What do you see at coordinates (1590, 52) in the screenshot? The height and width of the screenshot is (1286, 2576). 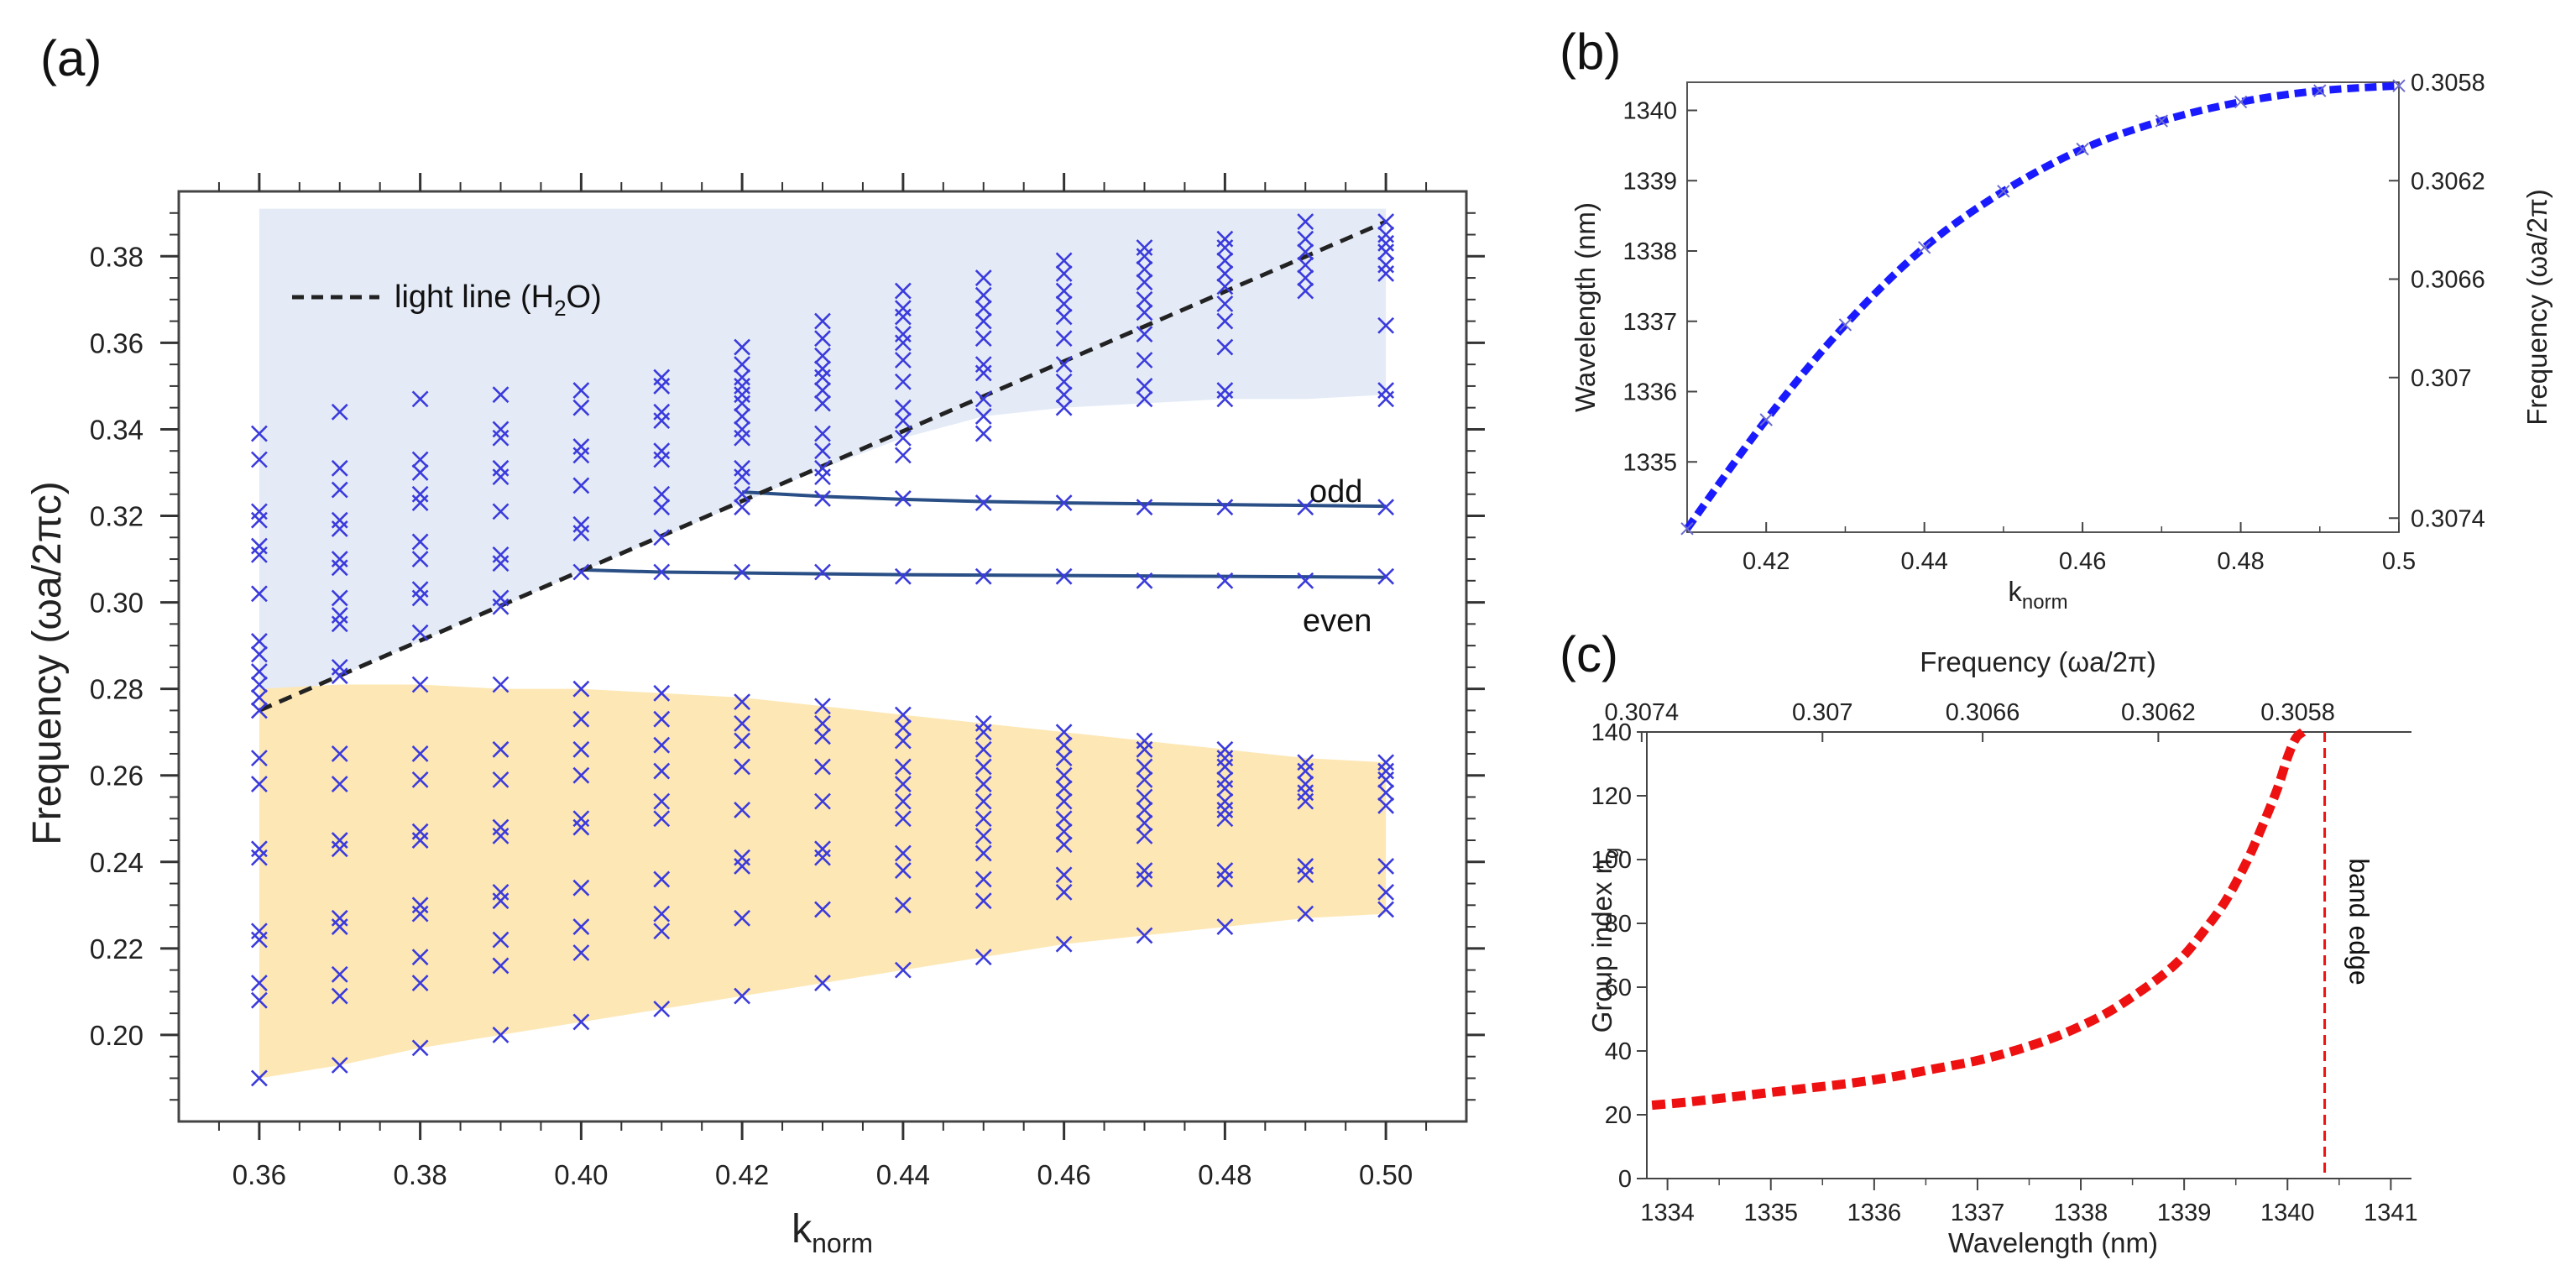 I see `panel-label-b: (b)` at bounding box center [1590, 52].